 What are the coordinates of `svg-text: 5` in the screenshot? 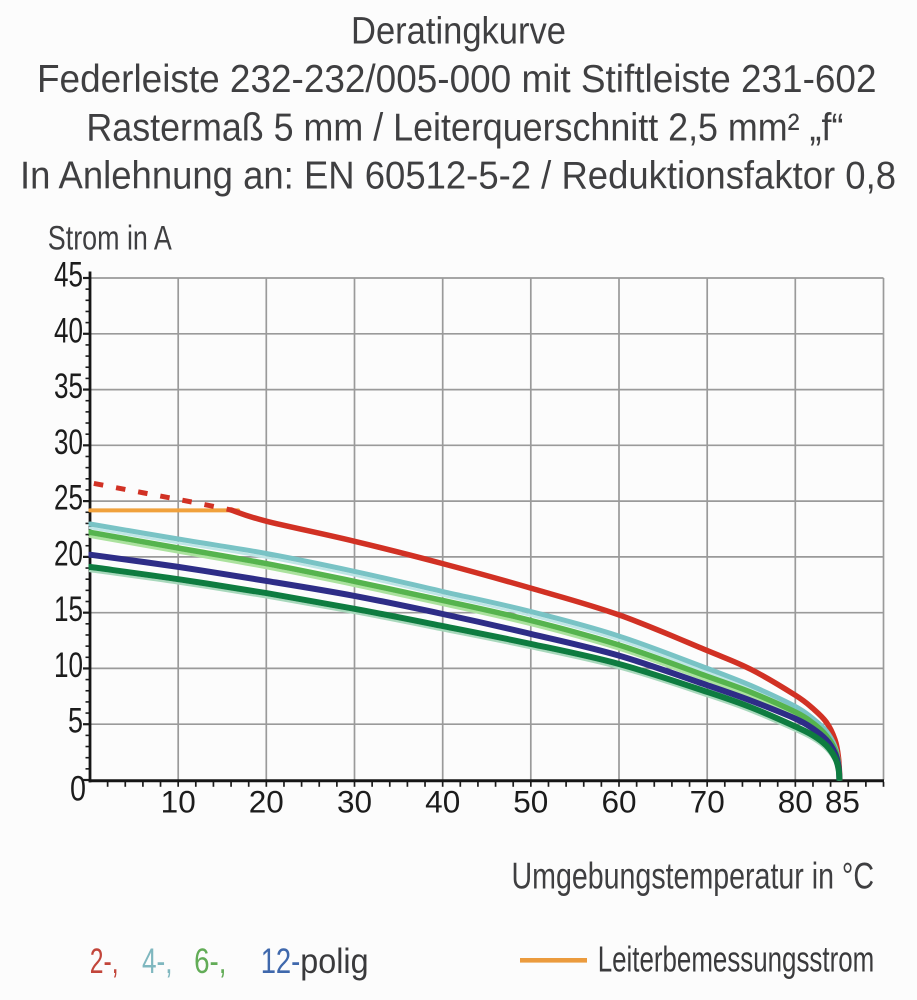 It's located at (75, 721).